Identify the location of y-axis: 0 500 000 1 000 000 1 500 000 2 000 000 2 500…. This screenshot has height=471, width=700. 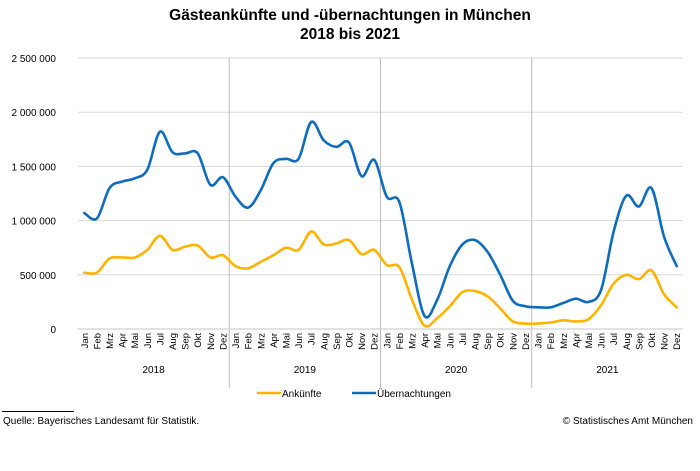
(34, 195).